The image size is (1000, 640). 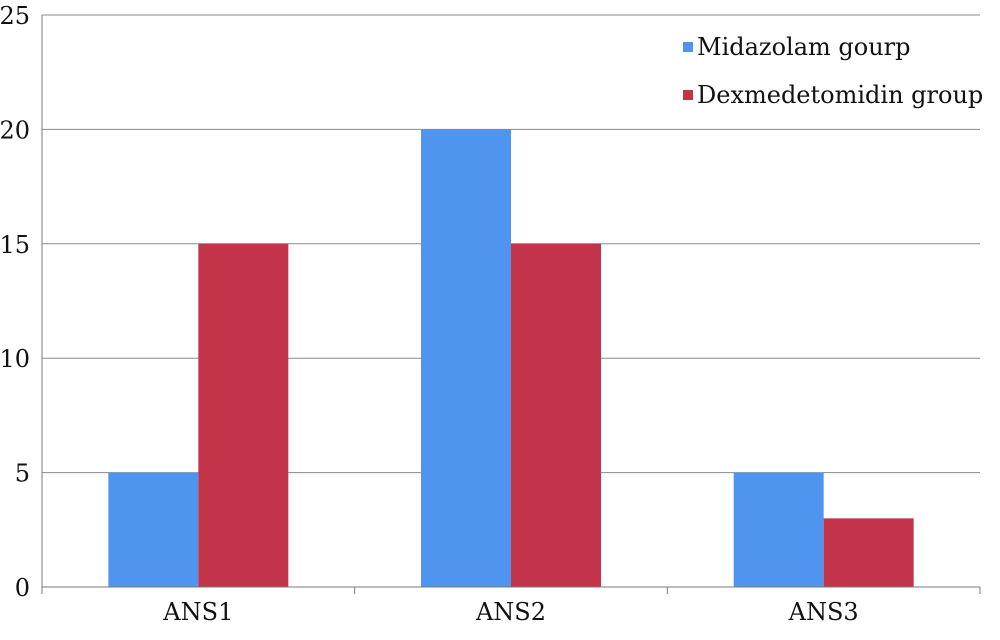 What do you see at coordinates (840, 95) in the screenshot?
I see `legend-label: Dexmedetomidin group` at bounding box center [840, 95].